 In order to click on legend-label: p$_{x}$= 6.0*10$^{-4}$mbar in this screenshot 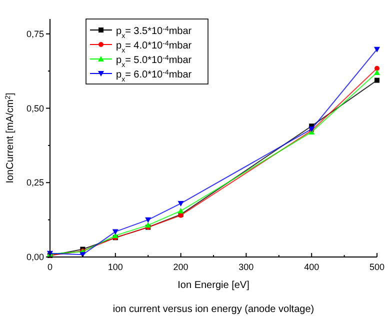, I will do `click(154, 76)`.